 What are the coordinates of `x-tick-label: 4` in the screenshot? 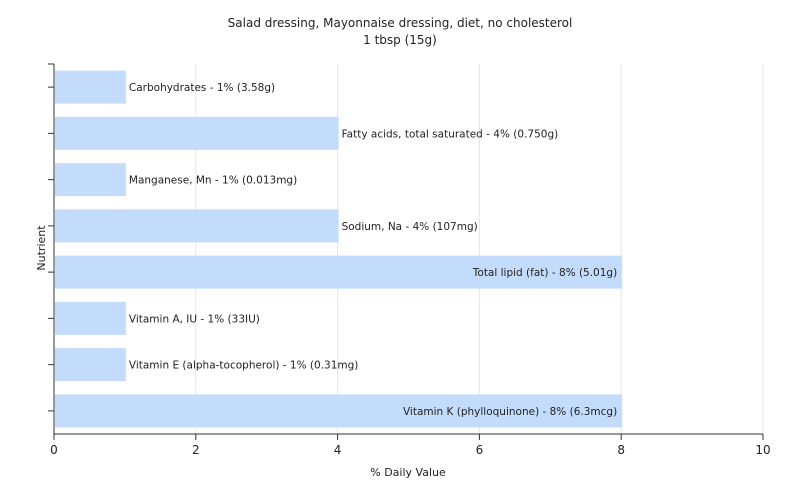 It's located at (338, 450).